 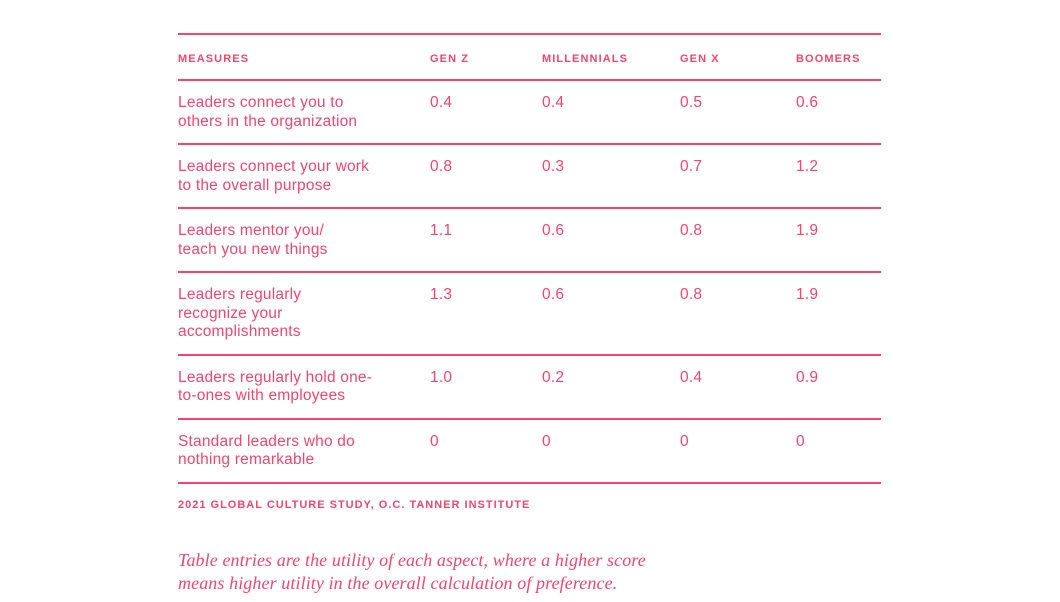 What do you see at coordinates (807, 166) in the screenshot?
I see `value-boomers: 1.2` at bounding box center [807, 166].